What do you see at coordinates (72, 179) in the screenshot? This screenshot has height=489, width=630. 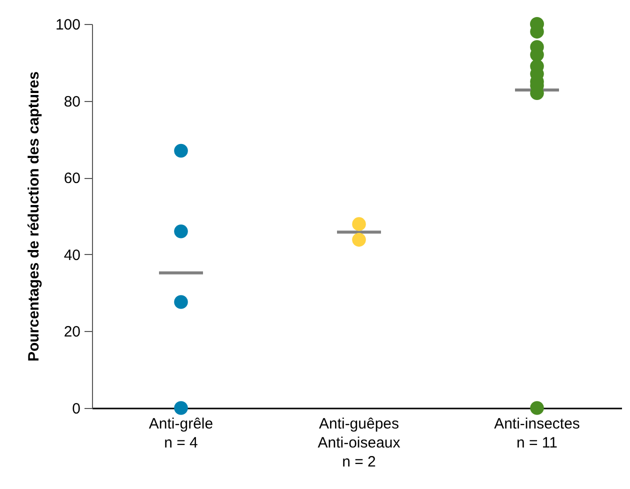 I see `y-tick-label: 60` at bounding box center [72, 179].